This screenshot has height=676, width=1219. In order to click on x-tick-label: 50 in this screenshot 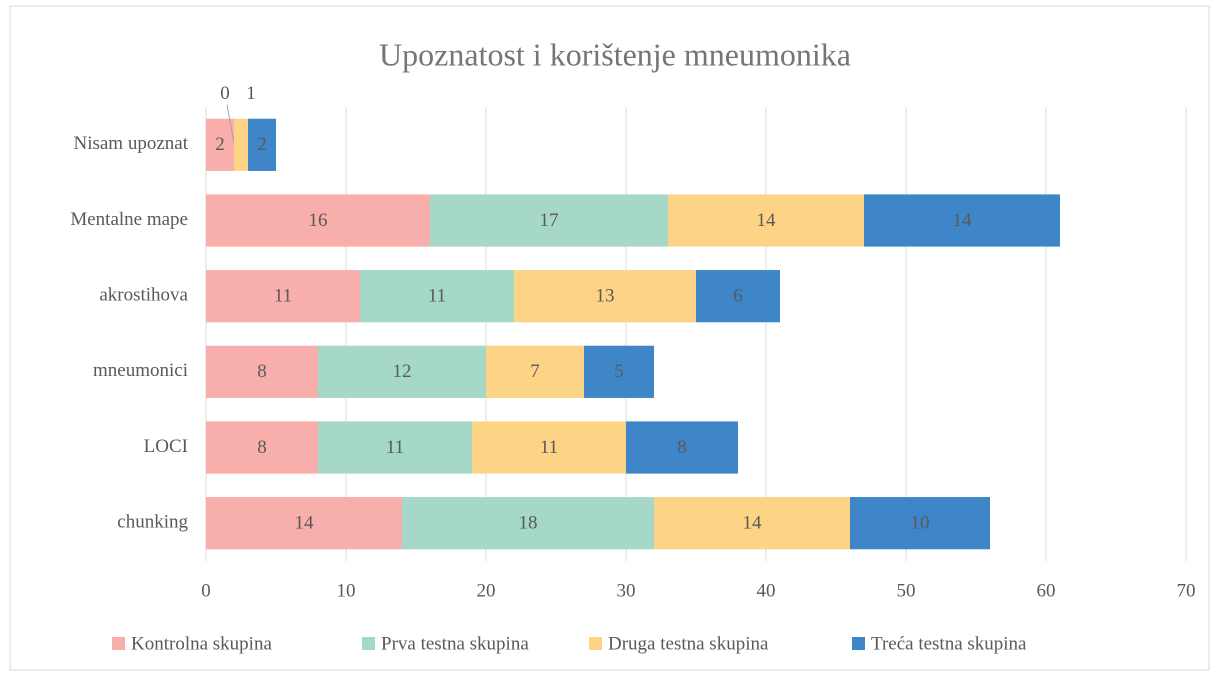, I will do `click(906, 590)`.